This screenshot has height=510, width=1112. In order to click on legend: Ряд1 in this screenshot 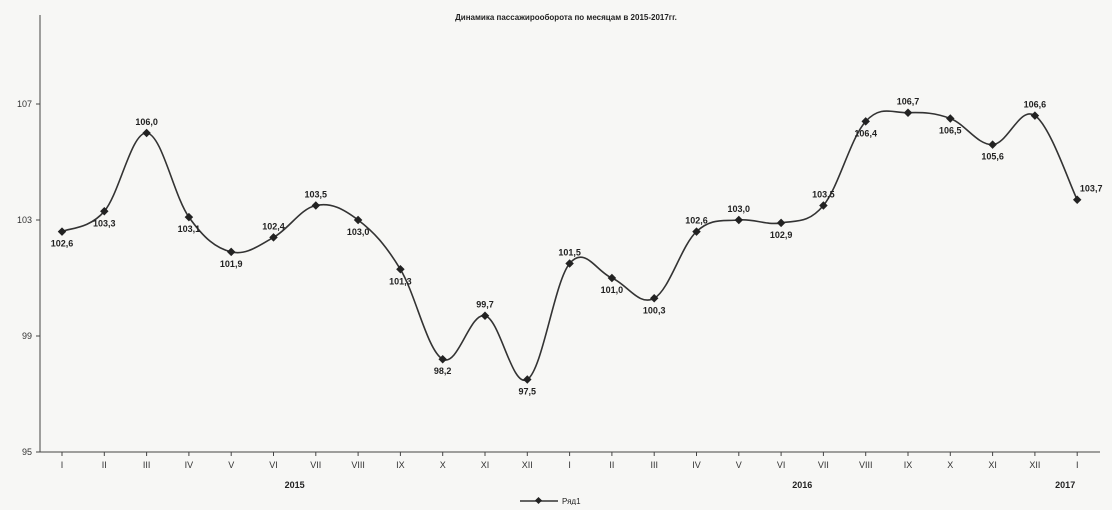, I will do `click(550, 501)`.